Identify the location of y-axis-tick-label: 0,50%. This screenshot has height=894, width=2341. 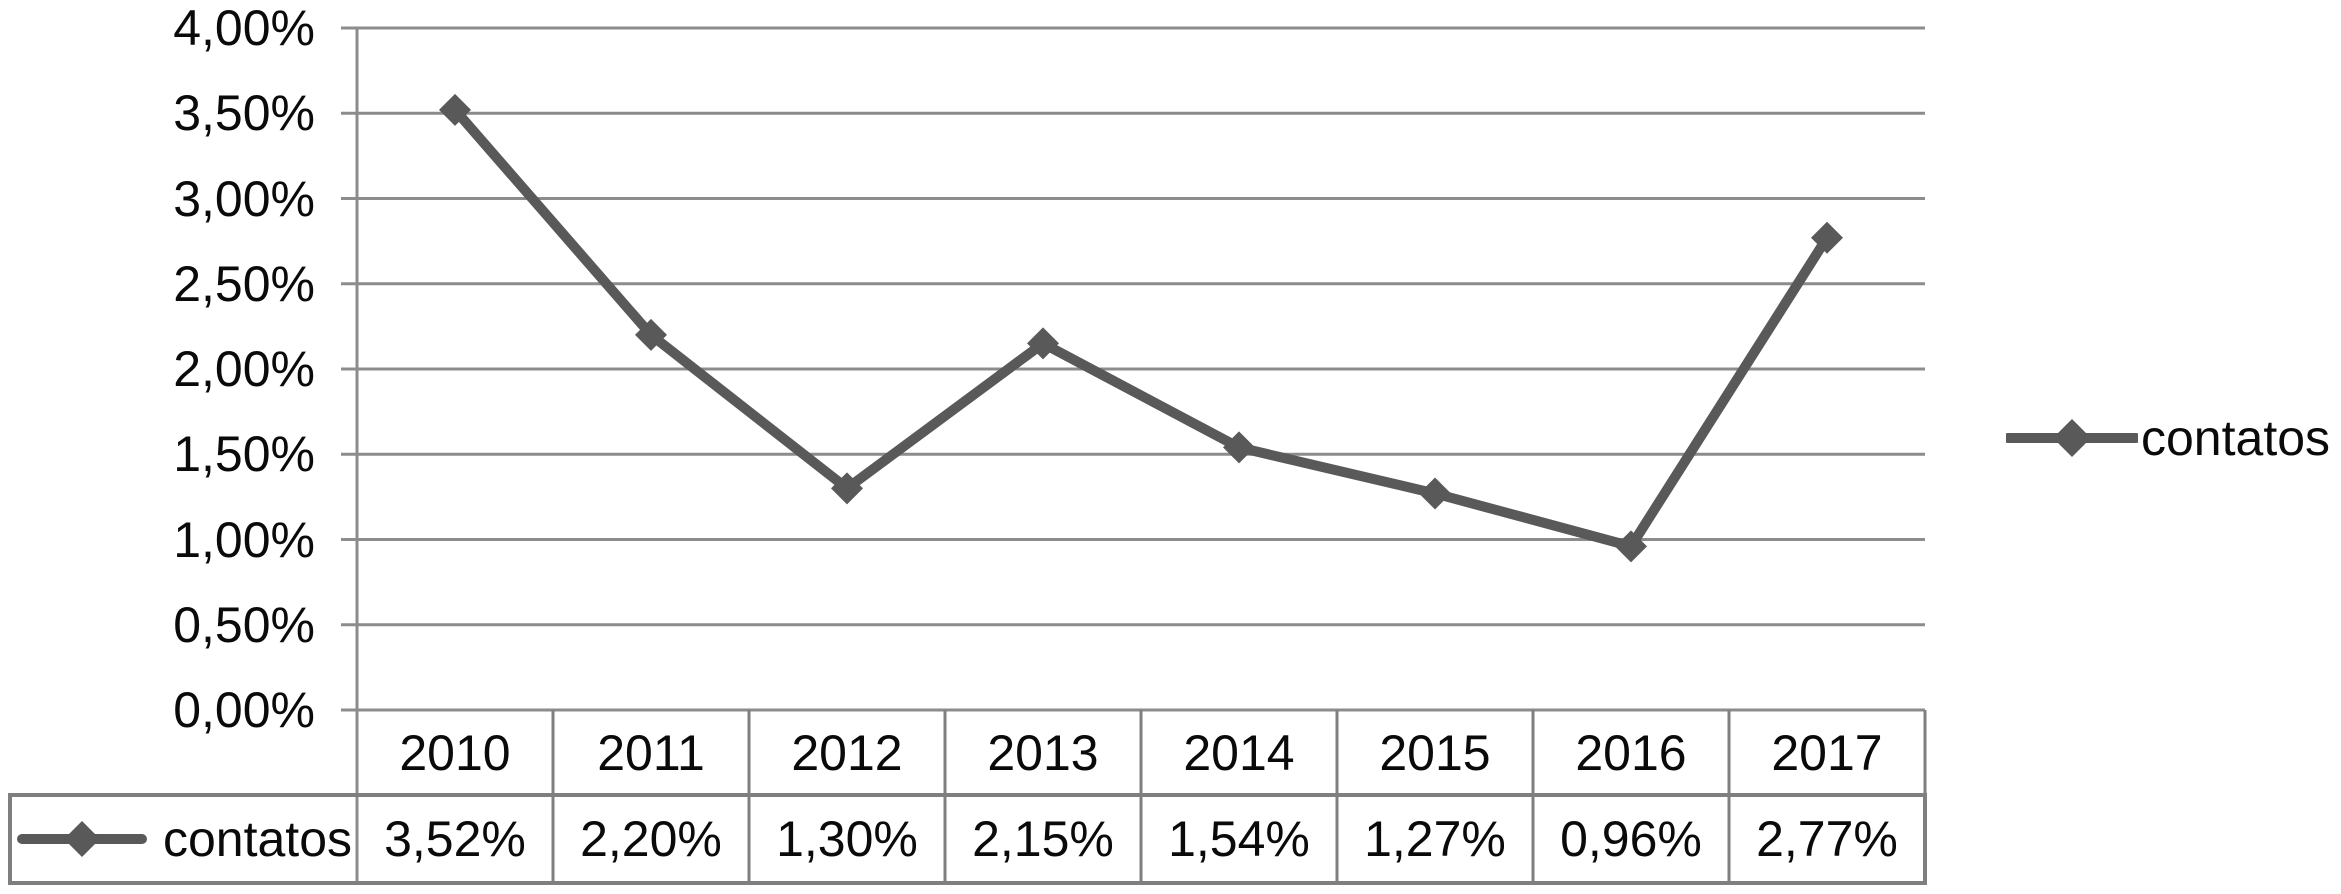
(244, 624).